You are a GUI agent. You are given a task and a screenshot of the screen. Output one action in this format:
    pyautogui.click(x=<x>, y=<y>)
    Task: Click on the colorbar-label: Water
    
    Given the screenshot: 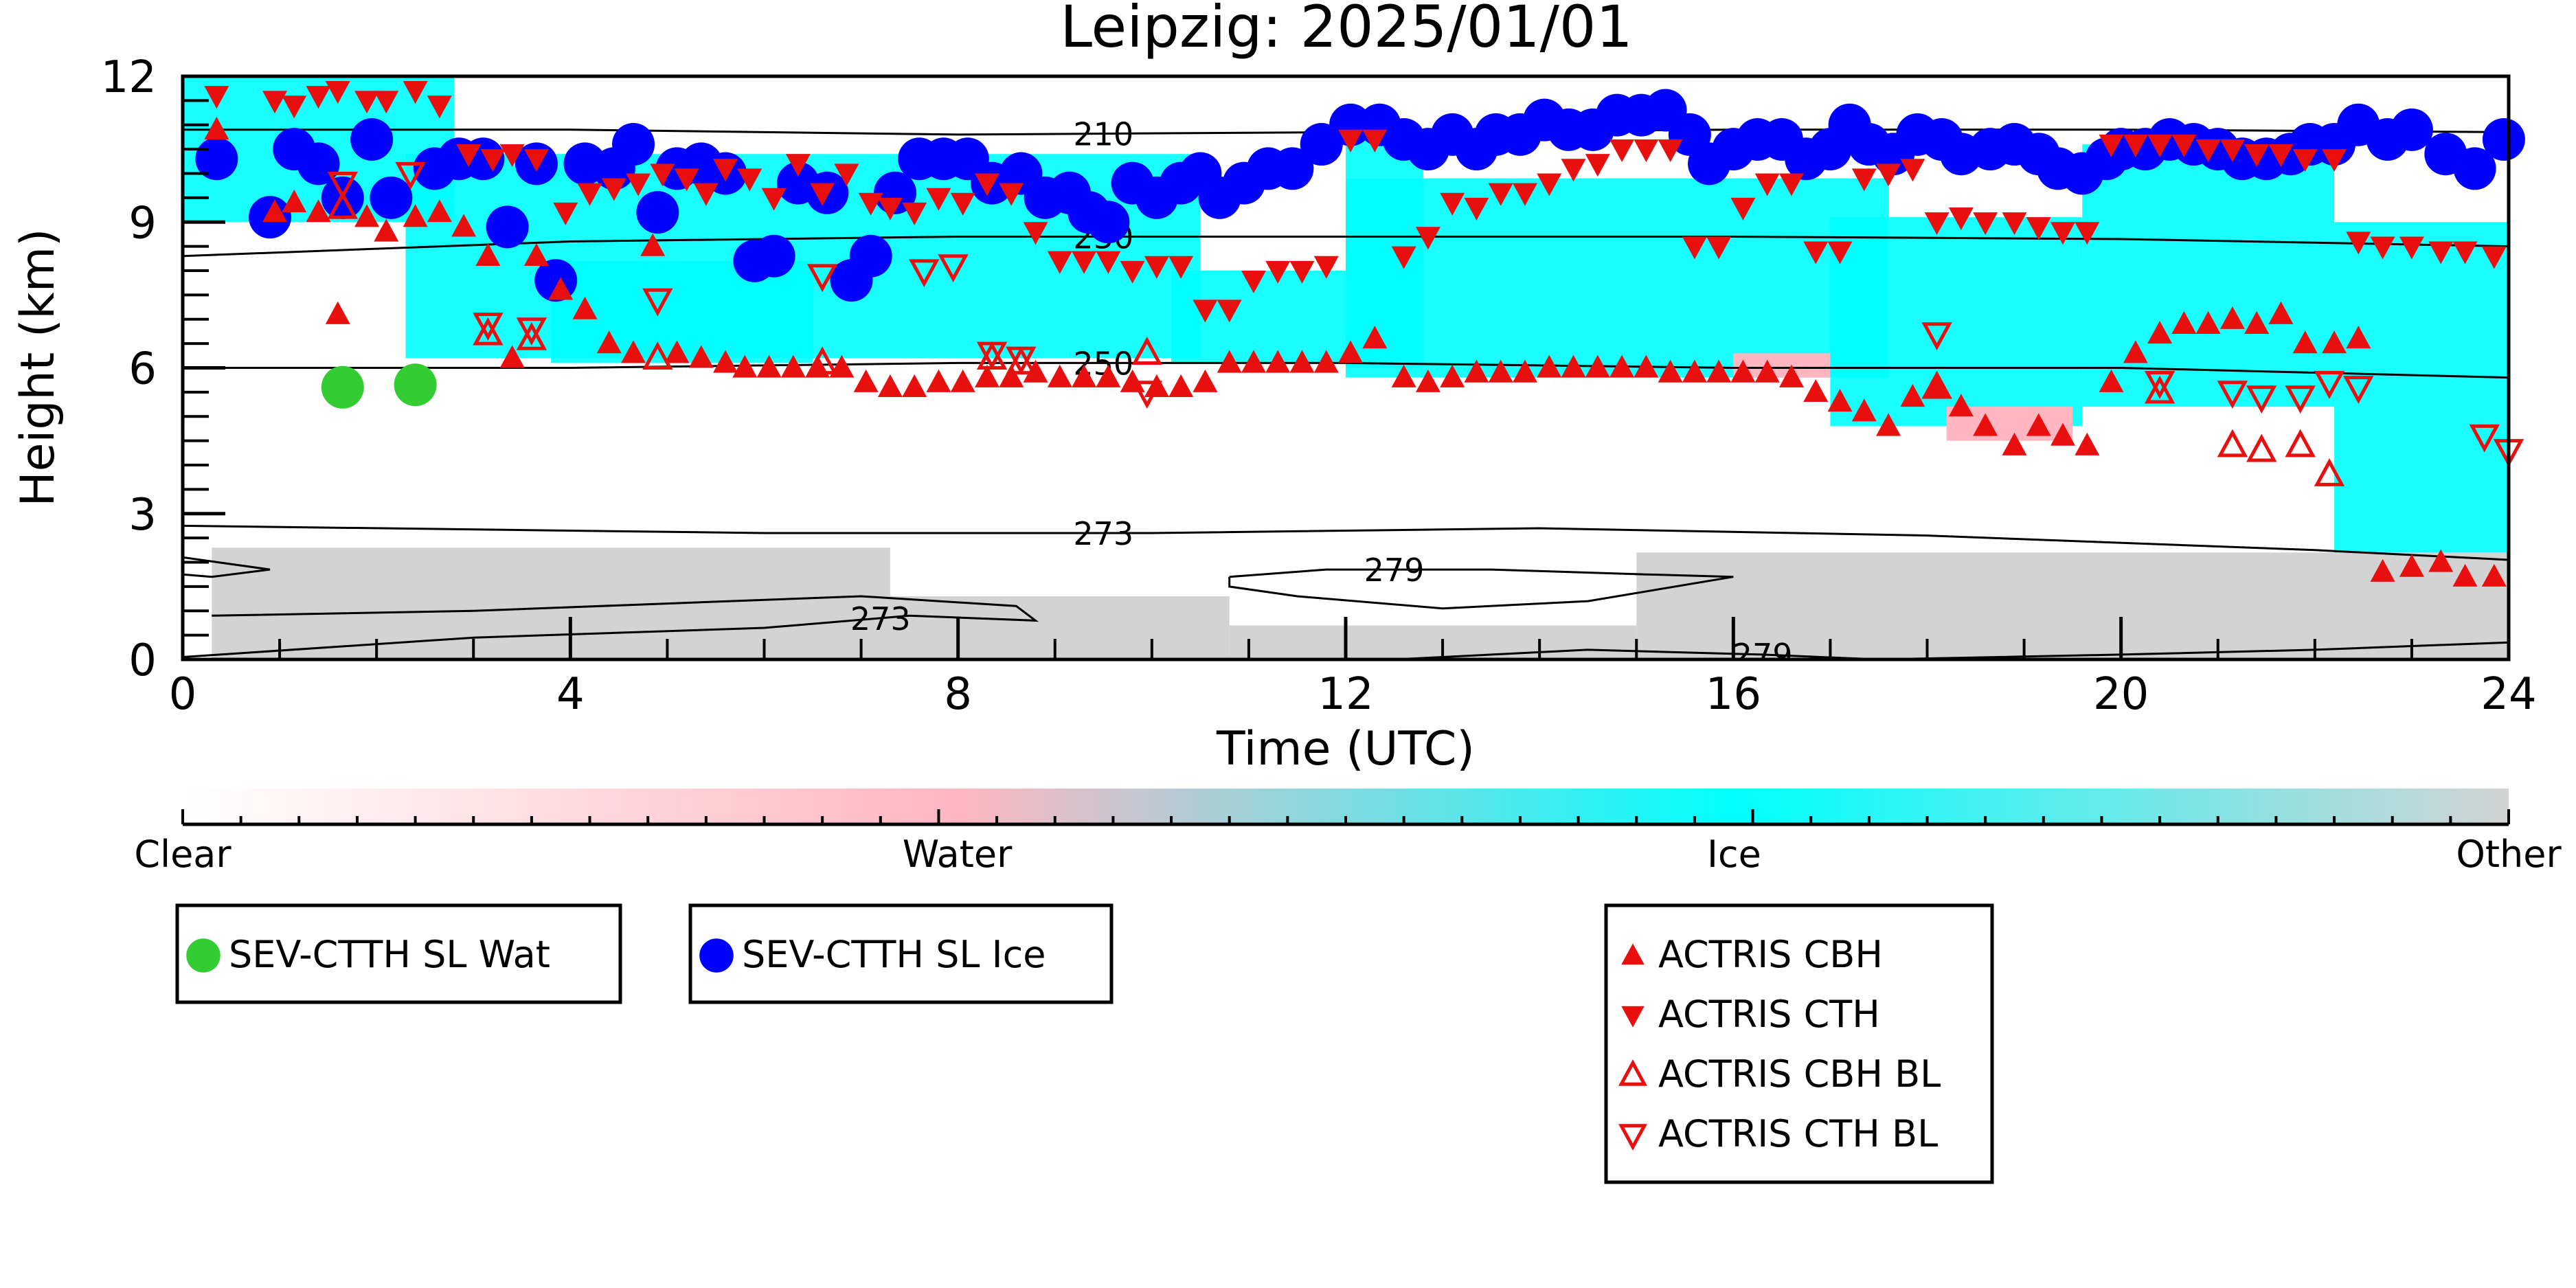 What is the action you would take?
    pyautogui.click(x=958, y=854)
    